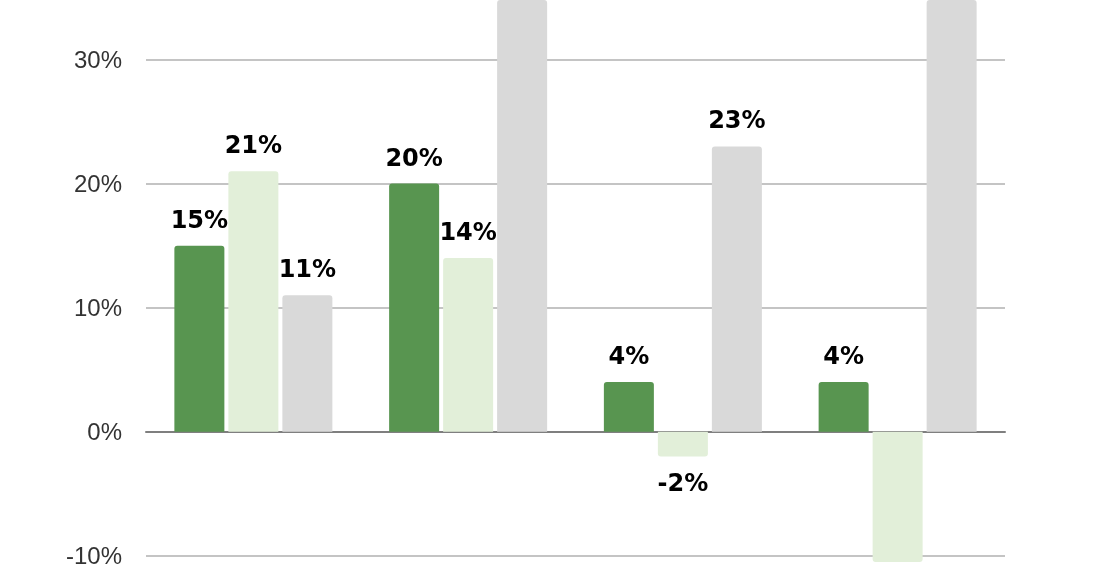 The height and width of the screenshot is (570, 1100). What do you see at coordinates (414, 157) in the screenshot?
I see `data-label: 20%` at bounding box center [414, 157].